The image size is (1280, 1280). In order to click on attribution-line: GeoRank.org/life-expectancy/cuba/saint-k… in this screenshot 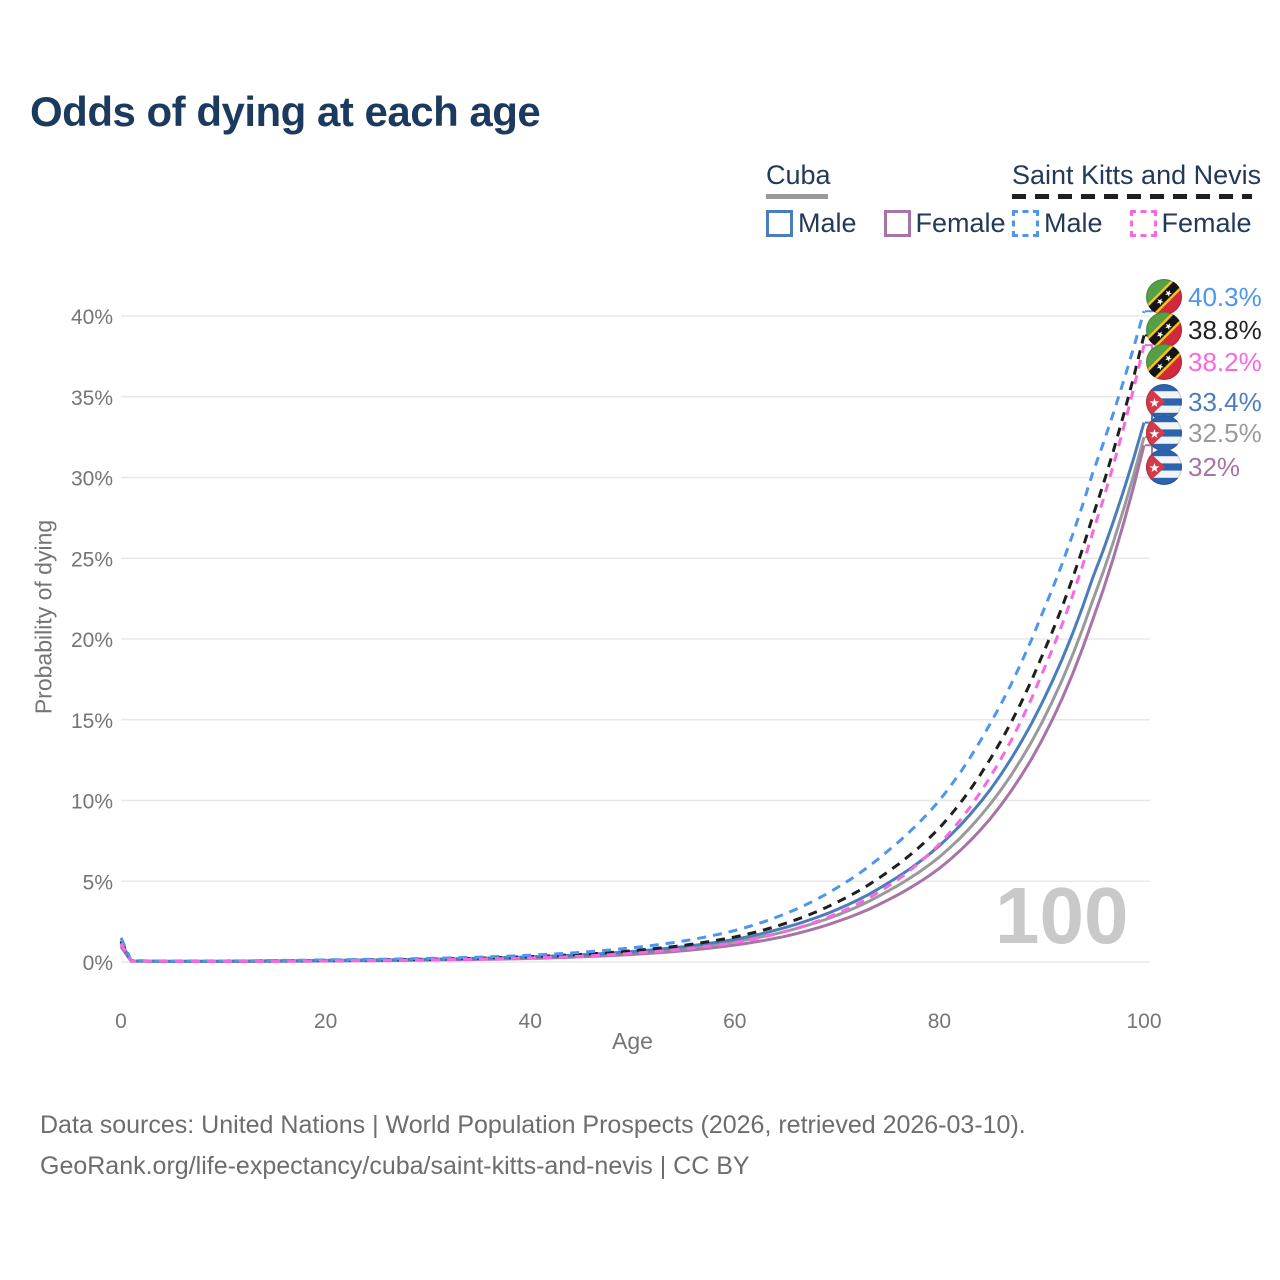, I will do `click(395, 1166)`.